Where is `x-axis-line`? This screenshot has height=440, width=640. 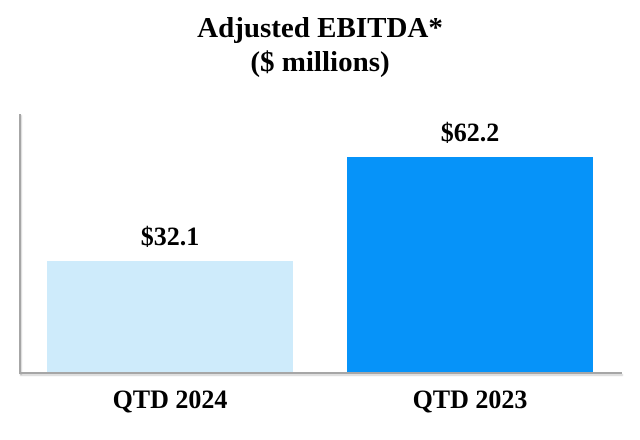 x-axis-line is located at coordinates (320, 373).